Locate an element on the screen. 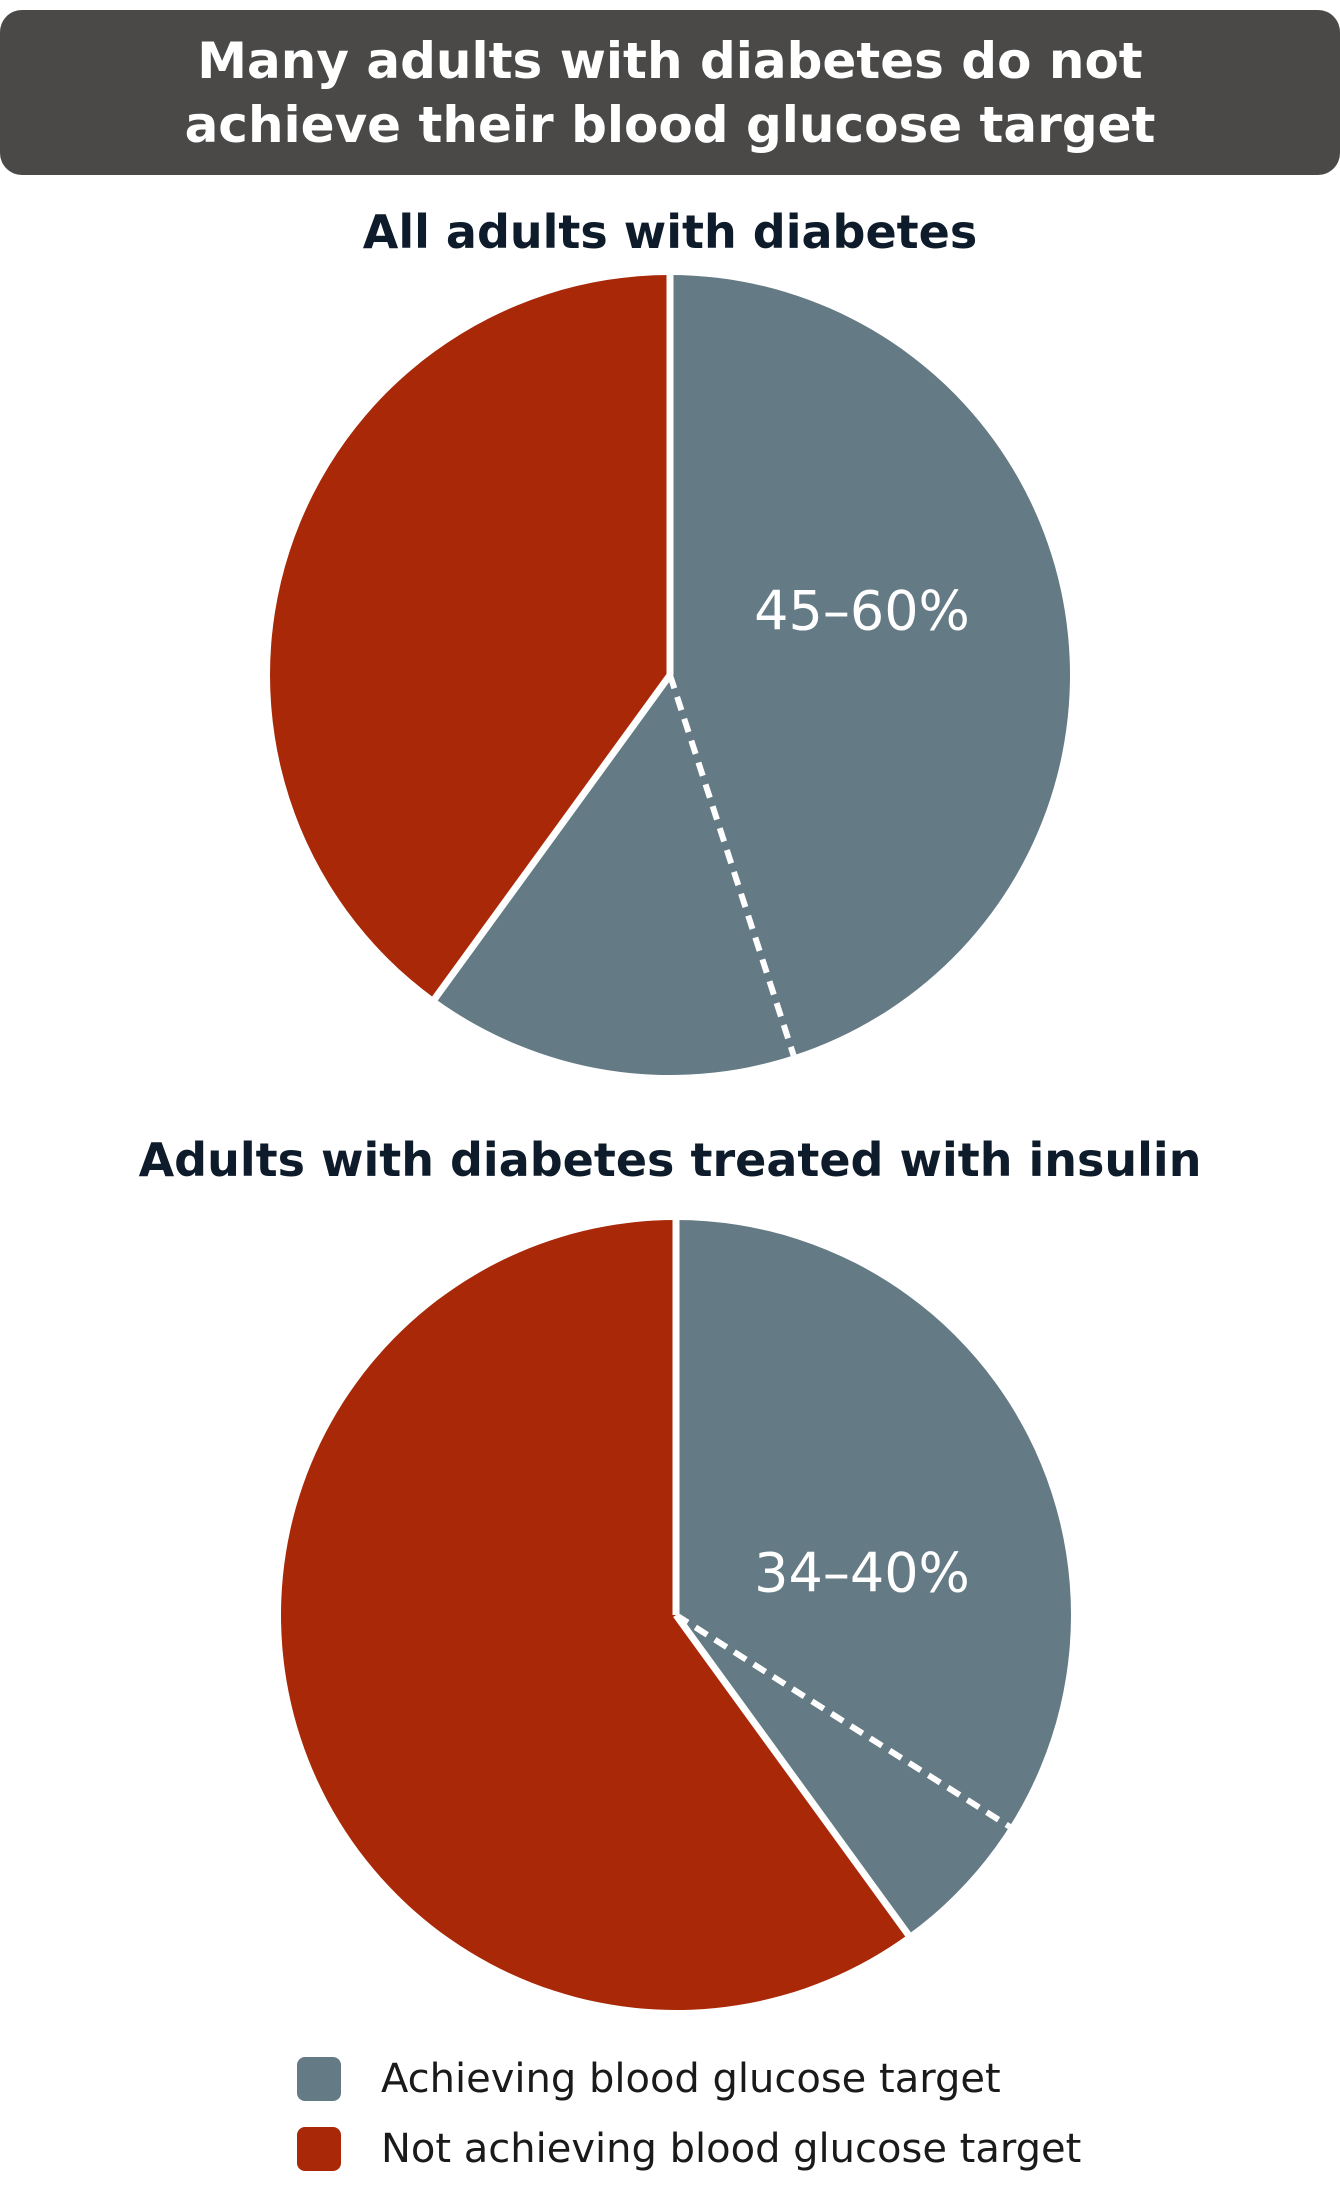  header-title-line2: achieve their blood glucose target is located at coordinates (670, 124).